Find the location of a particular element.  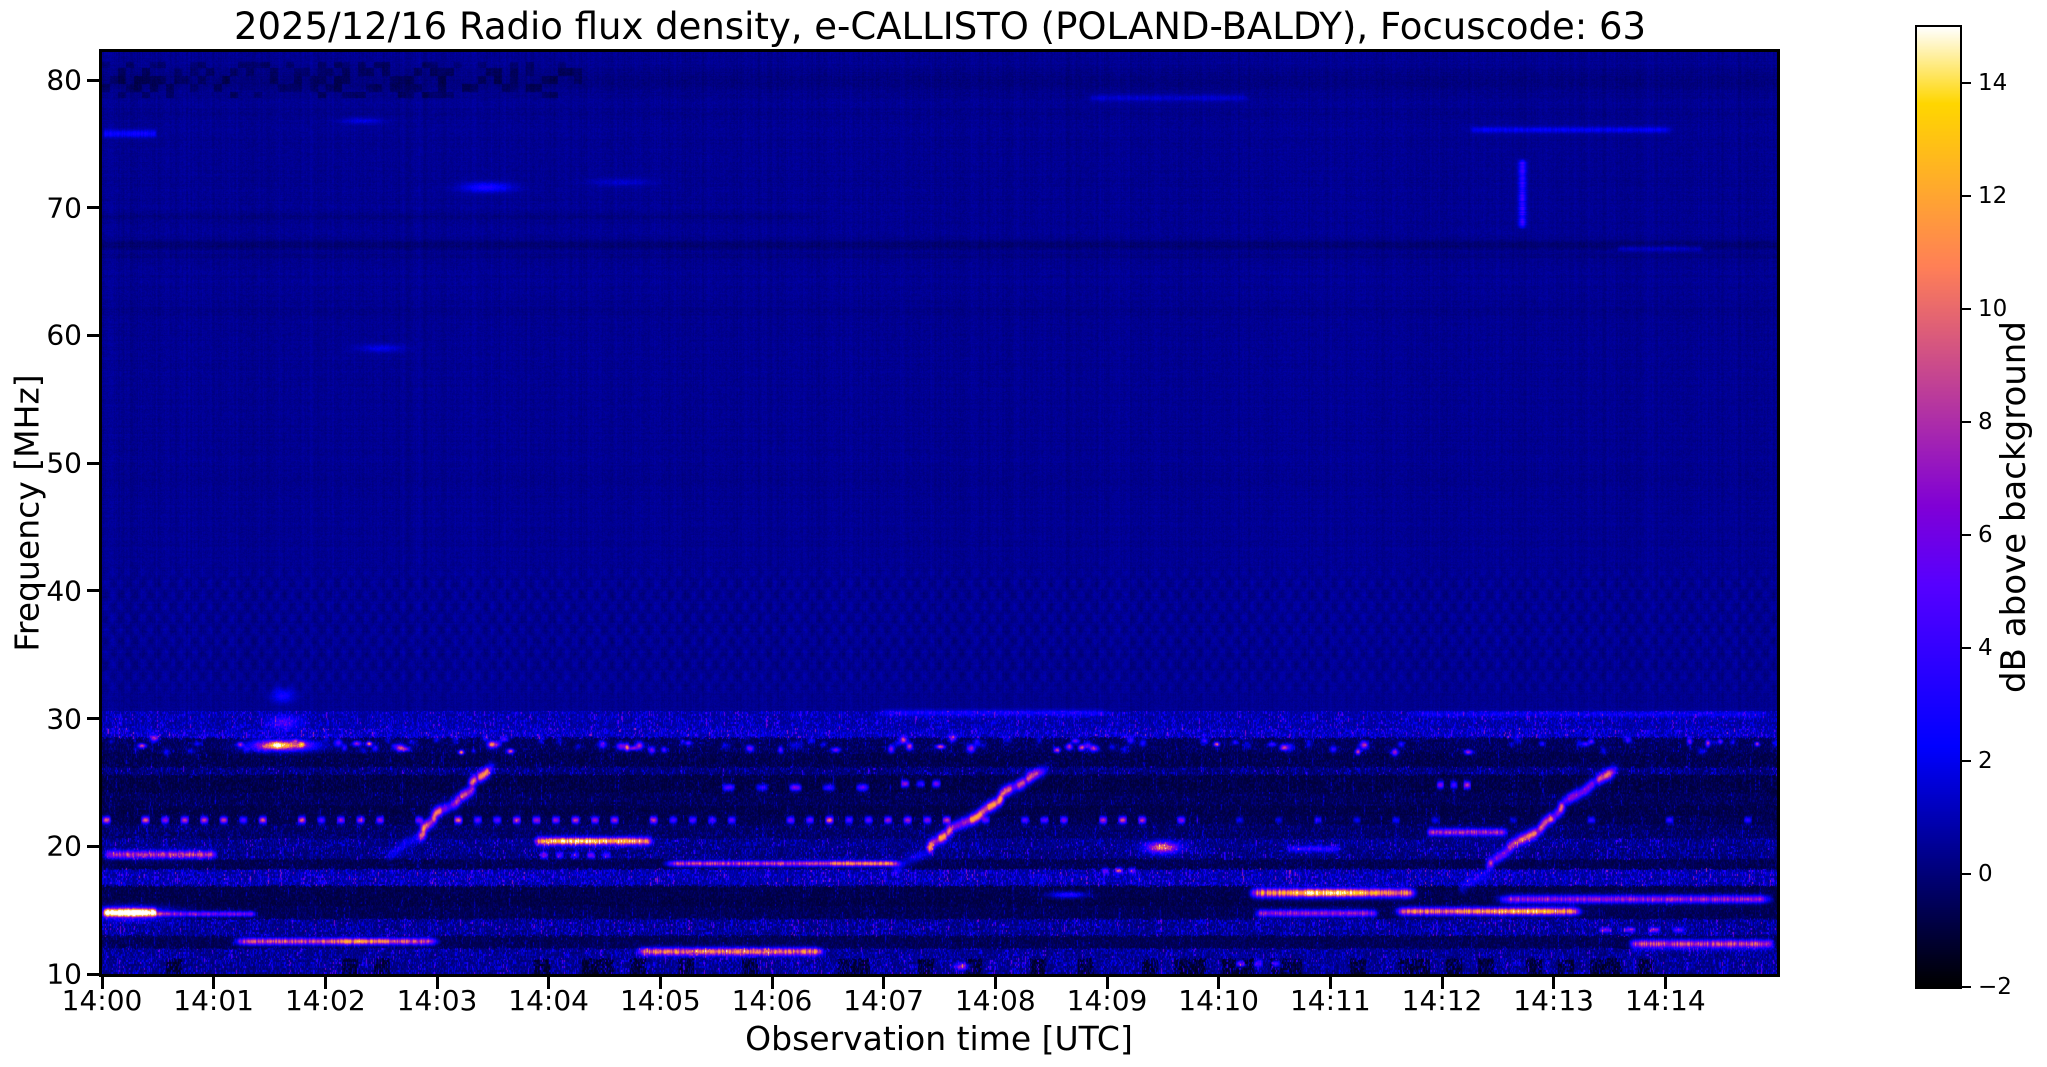

colorbar-tick-label: 10 is located at coordinates (1993, 309).